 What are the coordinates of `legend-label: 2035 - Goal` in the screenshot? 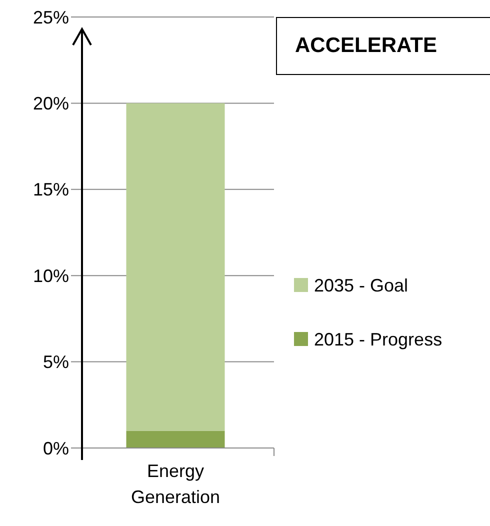 It's located at (361, 285).